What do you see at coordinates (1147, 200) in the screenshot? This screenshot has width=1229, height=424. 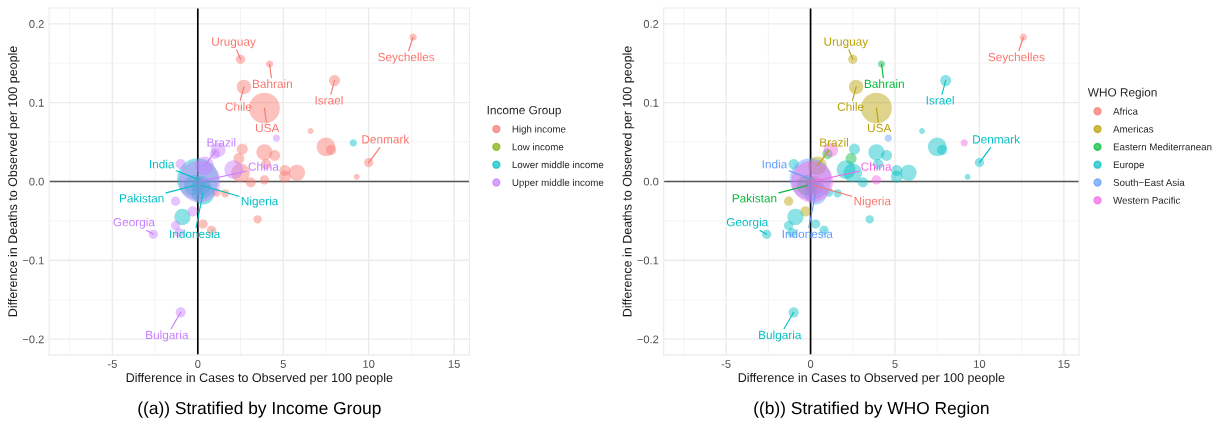 I see `legend-label: Western Pacific` at bounding box center [1147, 200].